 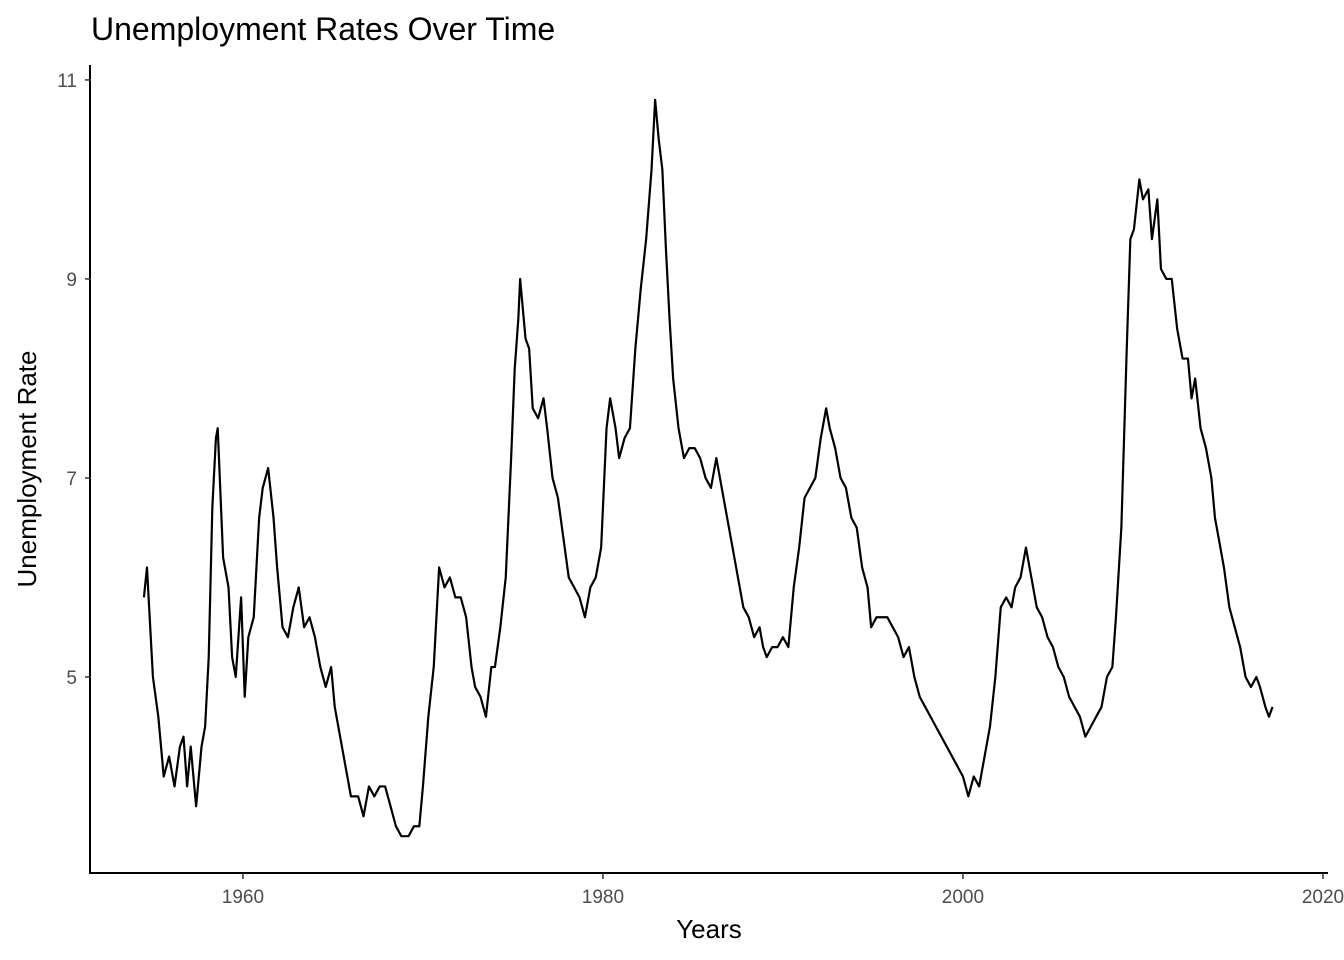 I want to click on y-axis-title: Unemployment Rate, so click(x=27, y=469).